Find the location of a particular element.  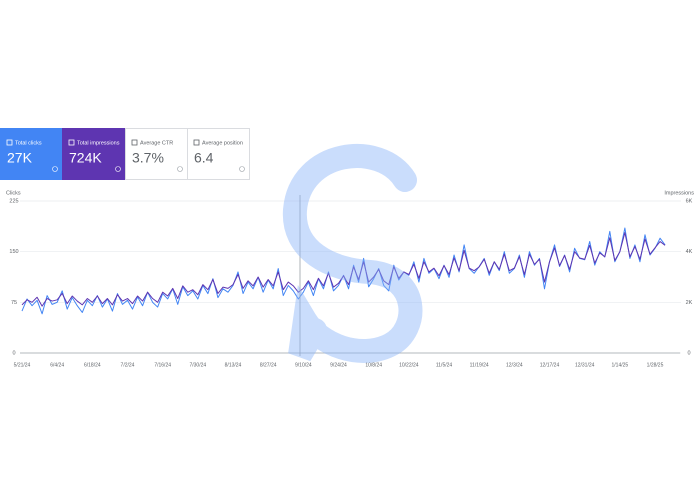

x-tick-label: 8/13/24 is located at coordinates (233, 365).